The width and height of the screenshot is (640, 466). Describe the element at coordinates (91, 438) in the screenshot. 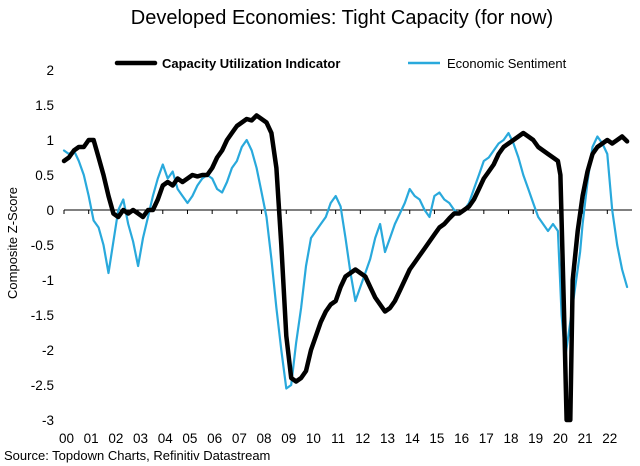

I see `x-tick-label: 01` at that location.